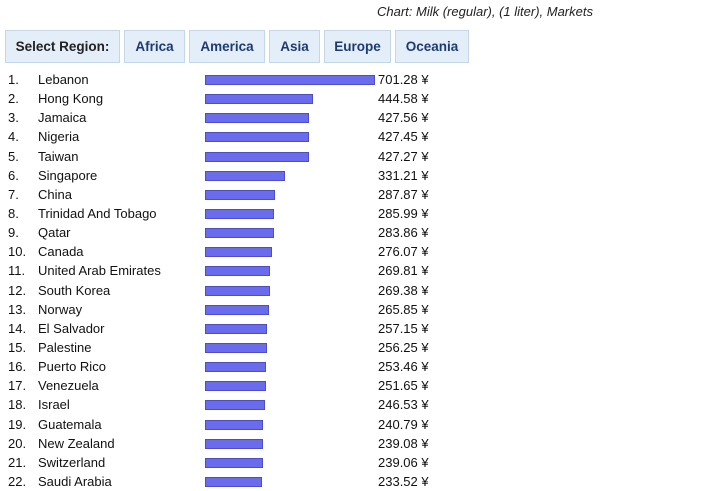 The height and width of the screenshot is (491, 720). What do you see at coordinates (17, 271) in the screenshot?
I see `rank-label: 11.` at bounding box center [17, 271].